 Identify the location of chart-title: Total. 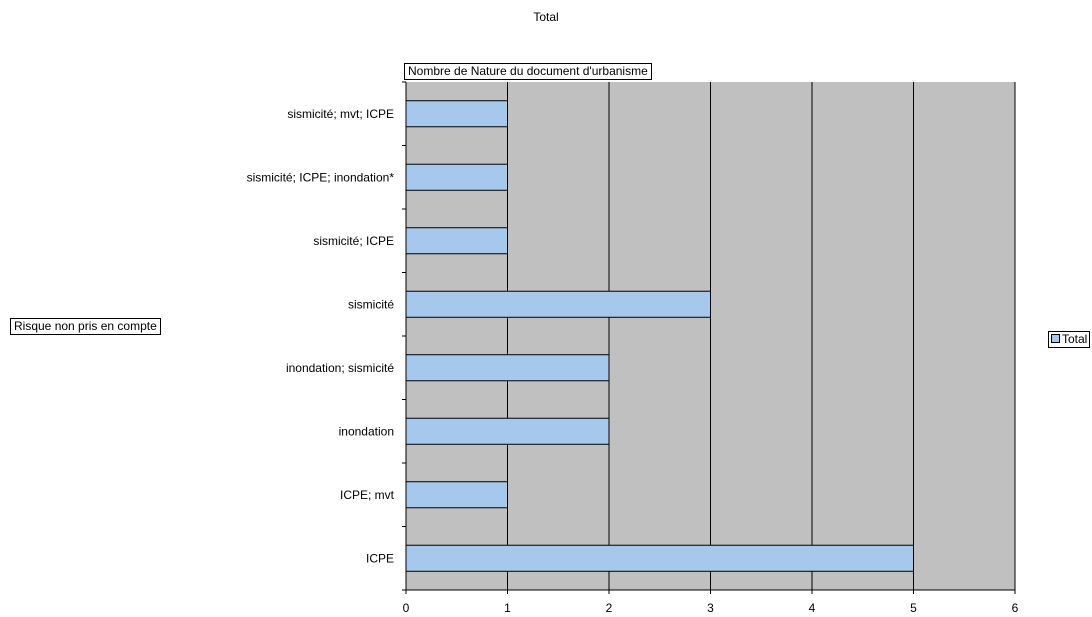
(546, 17).